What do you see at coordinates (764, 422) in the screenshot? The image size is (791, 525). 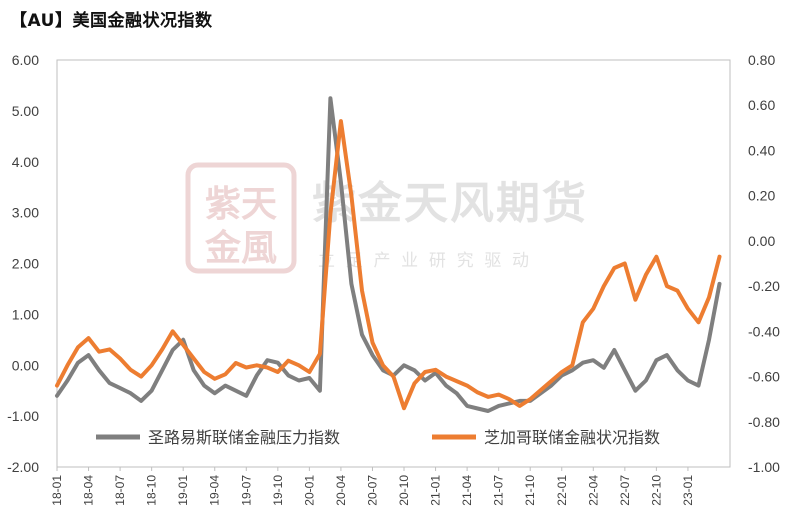 I see `y-right-tick-label: -0.80` at bounding box center [764, 422].